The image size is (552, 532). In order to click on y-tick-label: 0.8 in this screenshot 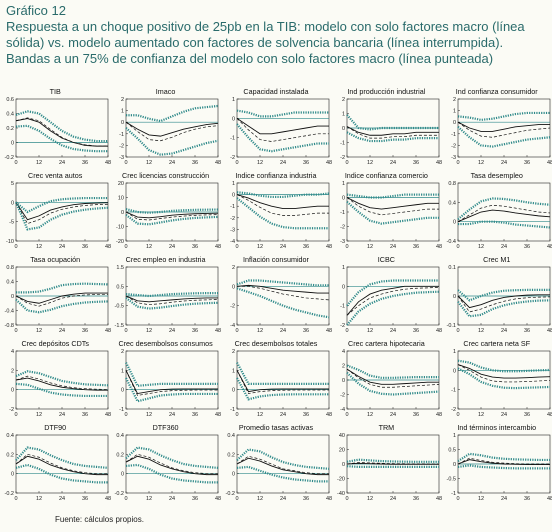, I will do `click(452, 184)`.